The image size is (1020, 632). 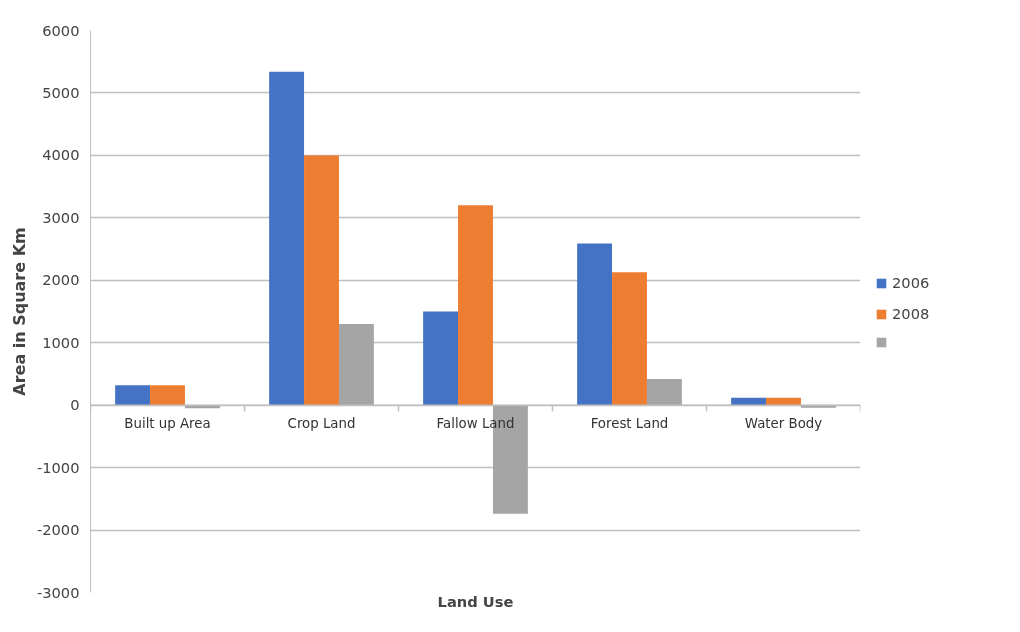 What do you see at coordinates (783, 424) in the screenshot?
I see `x-tick-label: Water Body` at bounding box center [783, 424].